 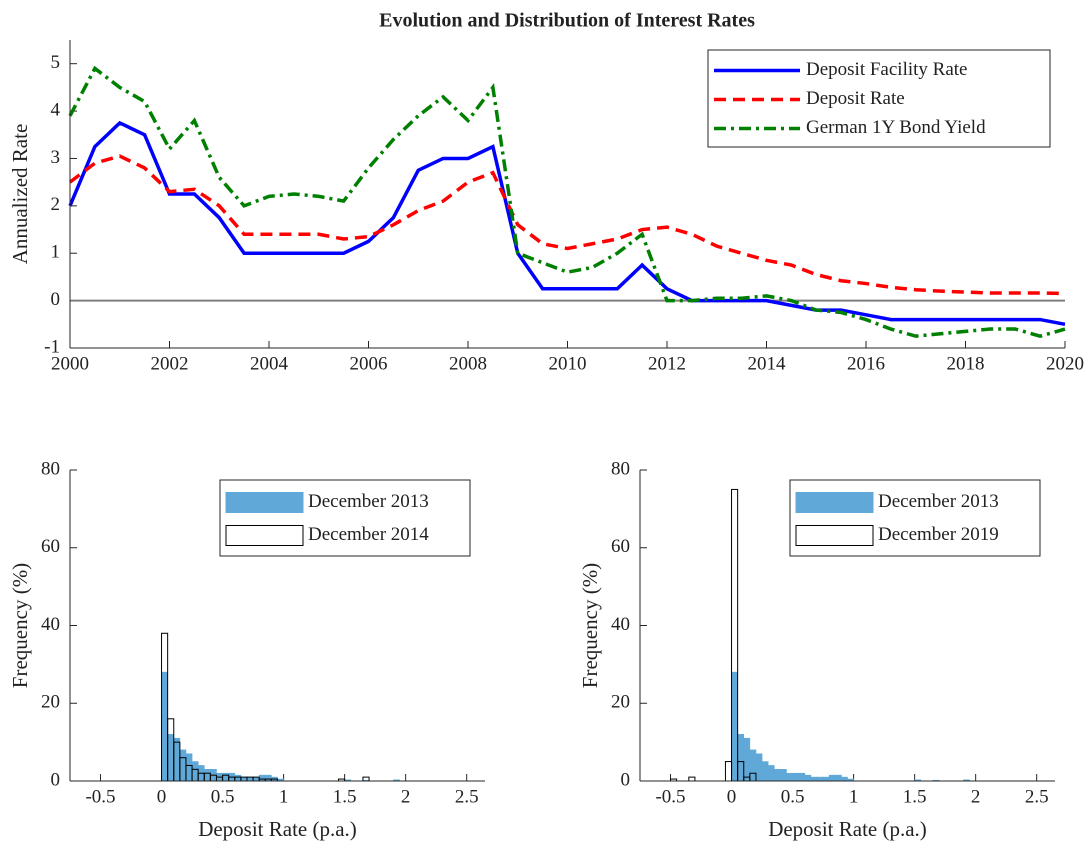 What do you see at coordinates (767, 363) in the screenshot?
I see `x-tick-label: 2014` at bounding box center [767, 363].